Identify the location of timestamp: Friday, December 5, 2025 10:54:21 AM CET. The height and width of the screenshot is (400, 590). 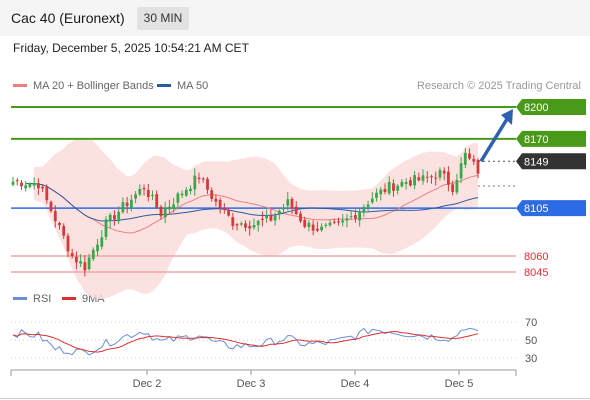
(131, 48).